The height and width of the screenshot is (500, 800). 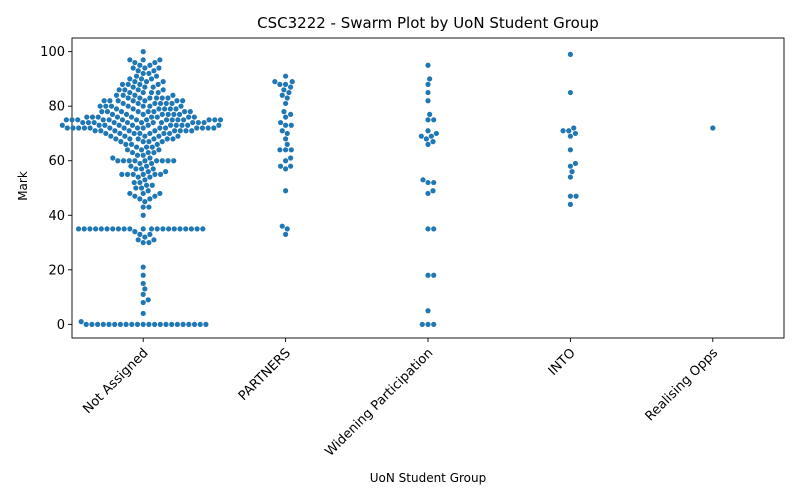 I want to click on y-tick-label: 0, so click(x=61, y=325).